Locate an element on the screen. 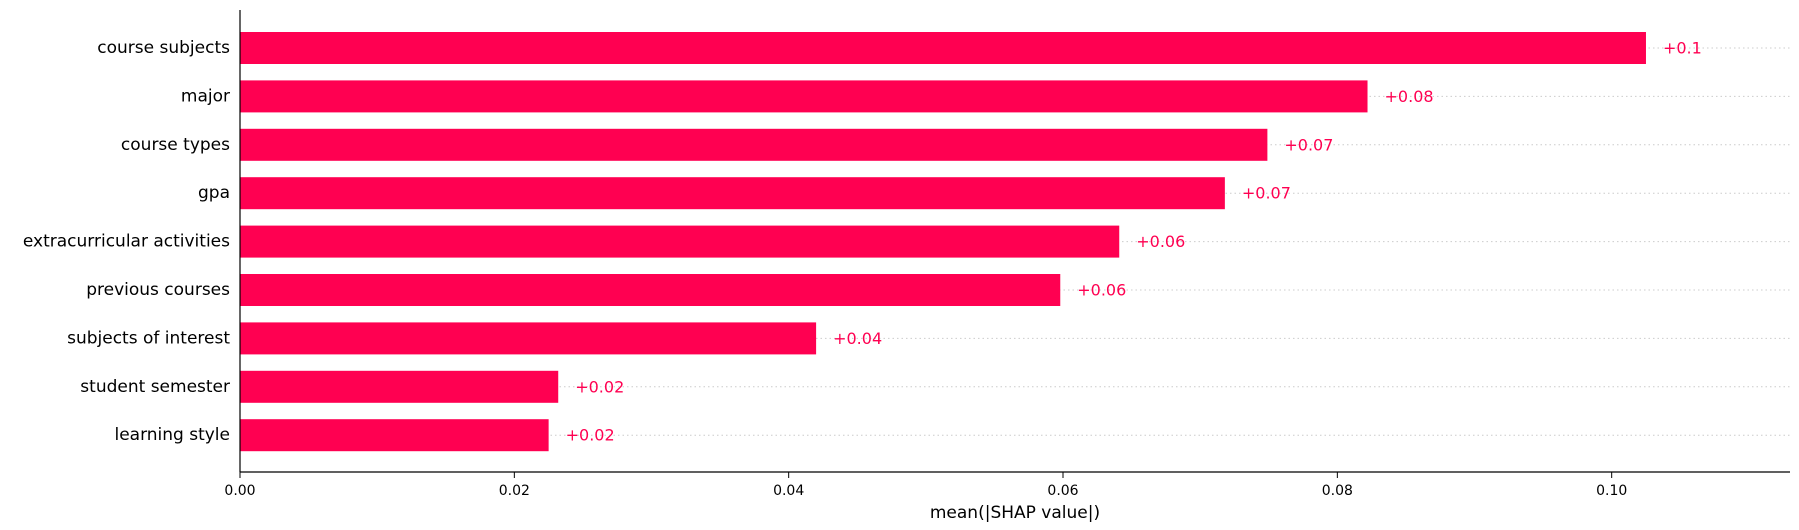 Image resolution: width=1799 pixels, height=530 pixels. x-tick-label: 0.06 is located at coordinates (1062, 491).